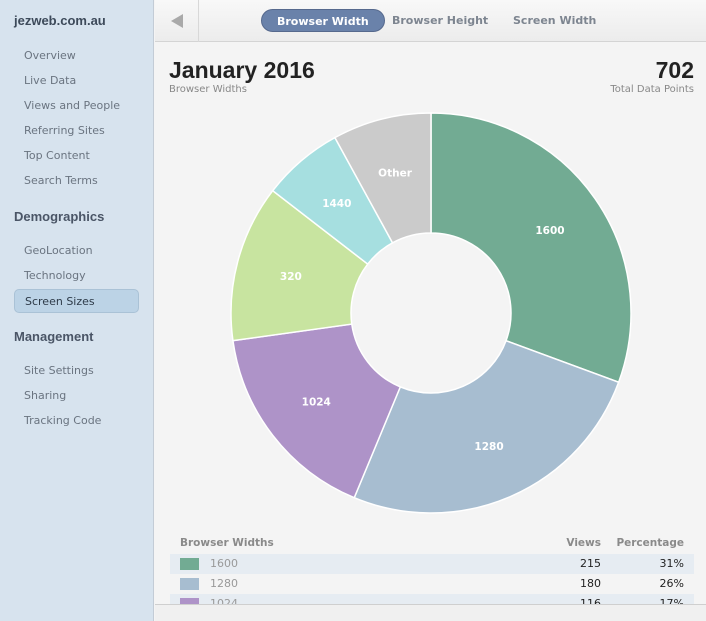  What do you see at coordinates (63, 420) in the screenshot?
I see `sidebar-item-tracking-code: Tracking Code` at bounding box center [63, 420].